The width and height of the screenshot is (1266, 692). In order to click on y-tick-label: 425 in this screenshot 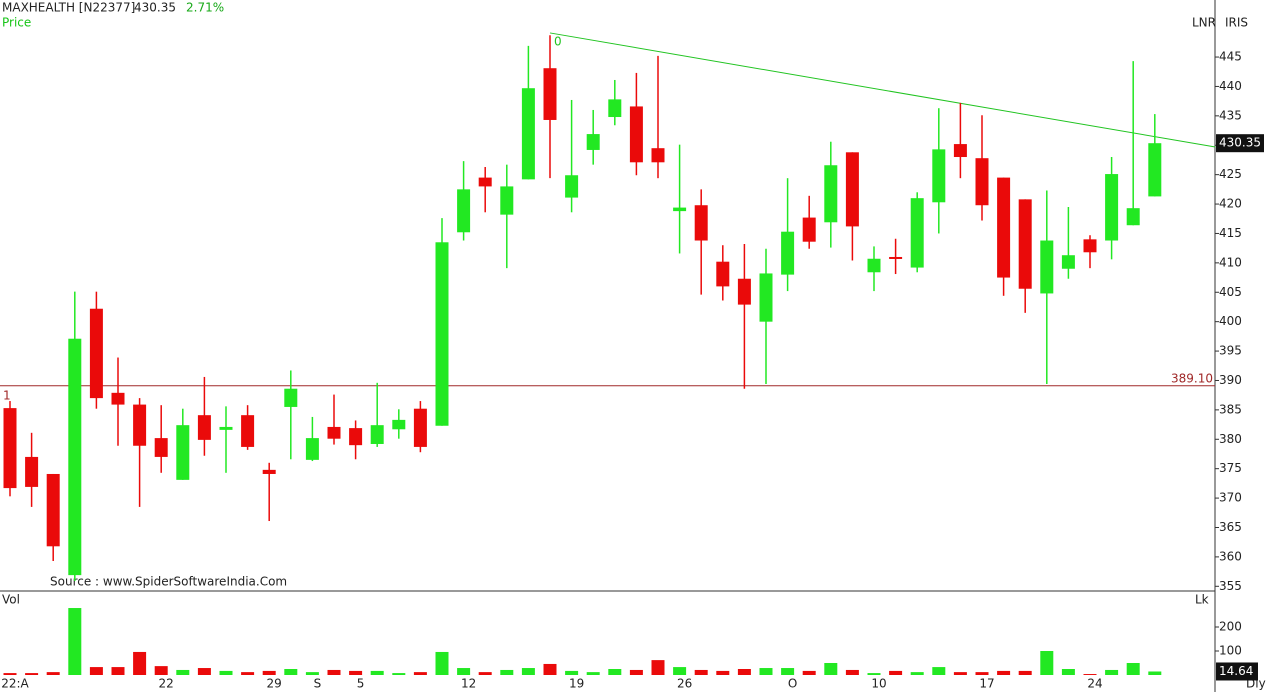, I will do `click(1230, 174)`.